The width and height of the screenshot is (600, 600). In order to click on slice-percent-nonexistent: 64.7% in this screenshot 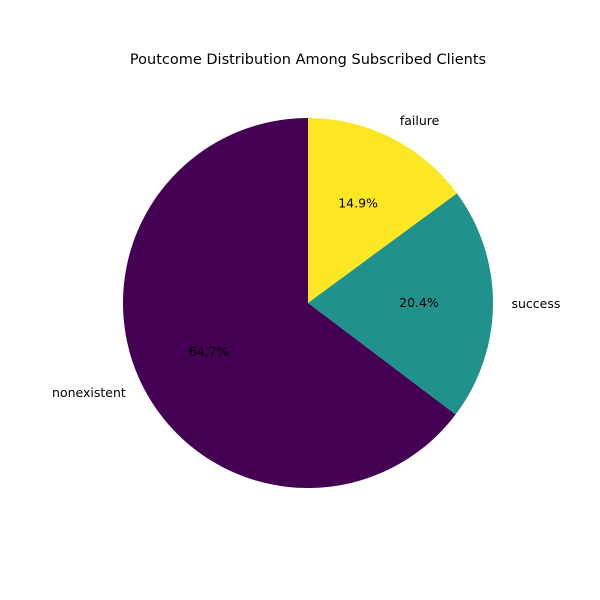, I will do `click(209, 351)`.